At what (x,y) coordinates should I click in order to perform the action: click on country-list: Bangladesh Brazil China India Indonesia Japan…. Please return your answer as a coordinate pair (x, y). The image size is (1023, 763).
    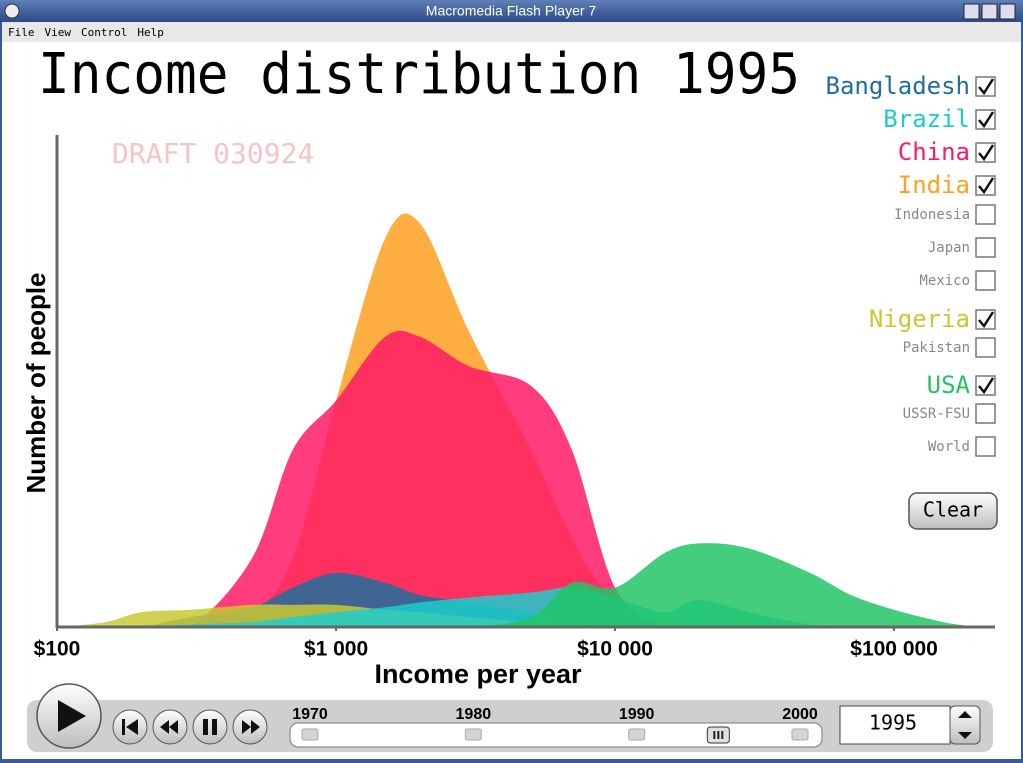
    Looking at the image, I should click on (911, 264).